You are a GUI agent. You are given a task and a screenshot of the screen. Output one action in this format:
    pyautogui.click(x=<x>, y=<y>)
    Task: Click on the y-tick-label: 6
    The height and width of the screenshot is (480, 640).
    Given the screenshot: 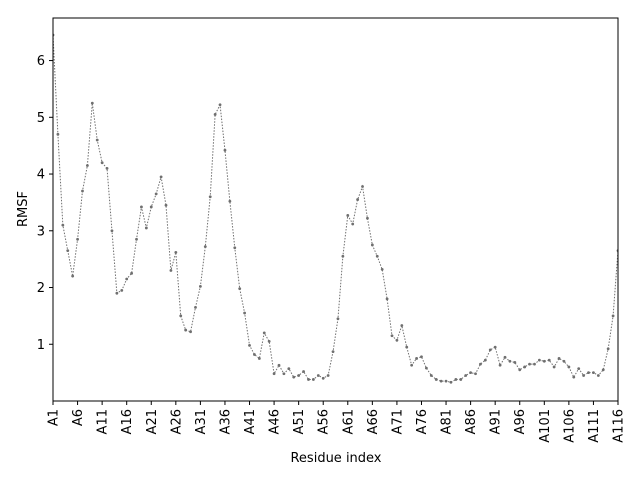 What is the action you would take?
    pyautogui.click(x=41, y=61)
    